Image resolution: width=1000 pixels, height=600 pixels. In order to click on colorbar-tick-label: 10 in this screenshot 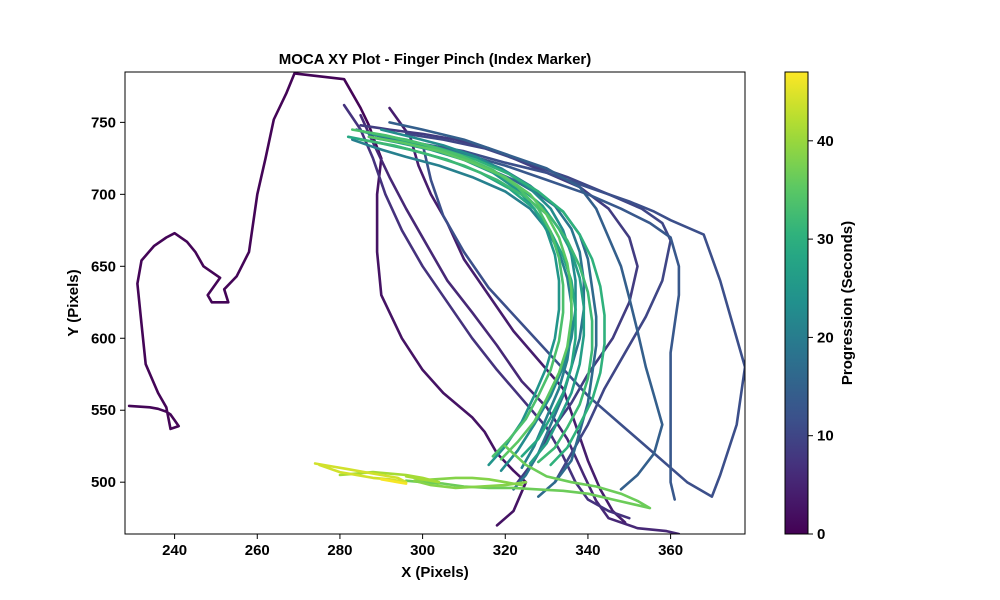, I will do `click(825, 436)`.